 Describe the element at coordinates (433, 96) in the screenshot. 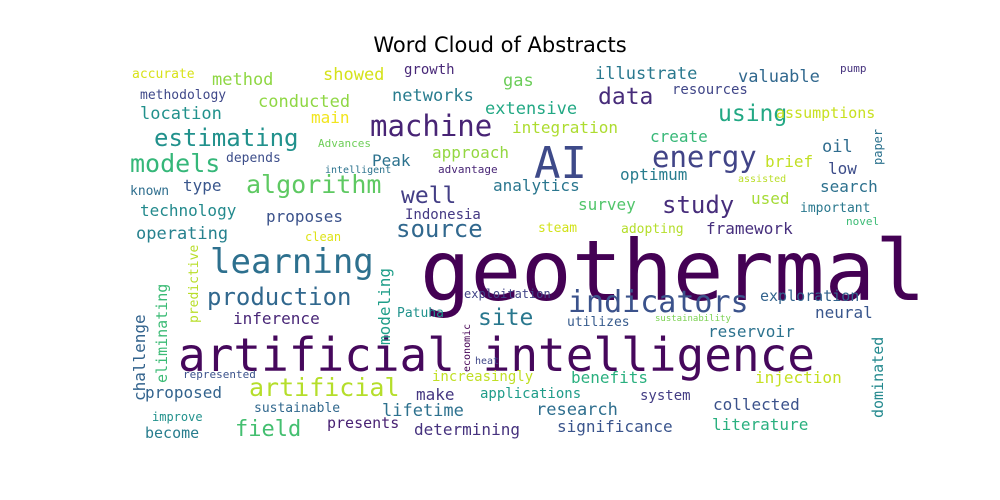

I see `word-networks: networks` at that location.